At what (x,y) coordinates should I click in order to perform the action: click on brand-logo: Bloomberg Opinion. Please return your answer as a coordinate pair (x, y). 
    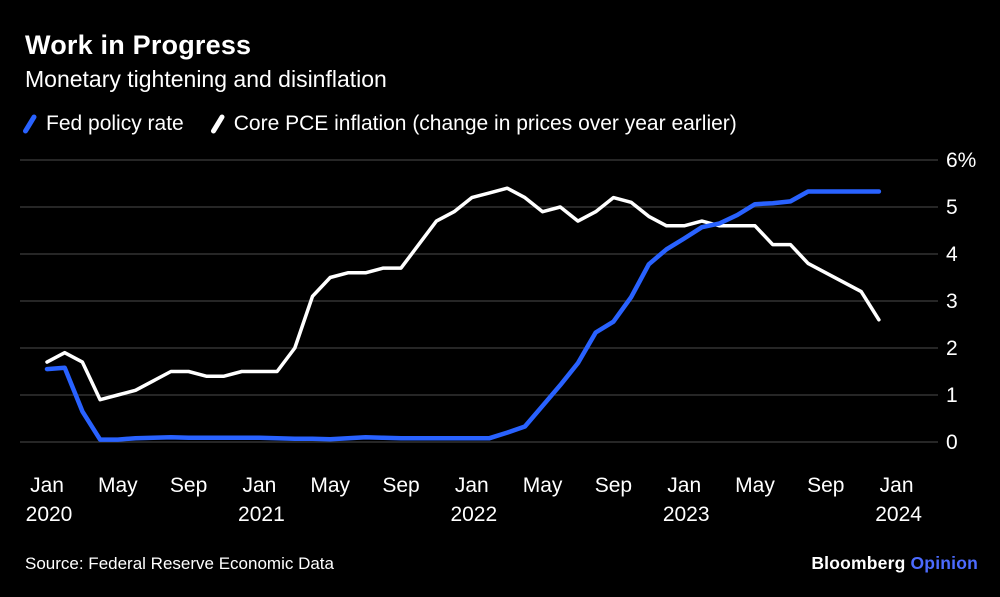
    Looking at the image, I should click on (894, 563).